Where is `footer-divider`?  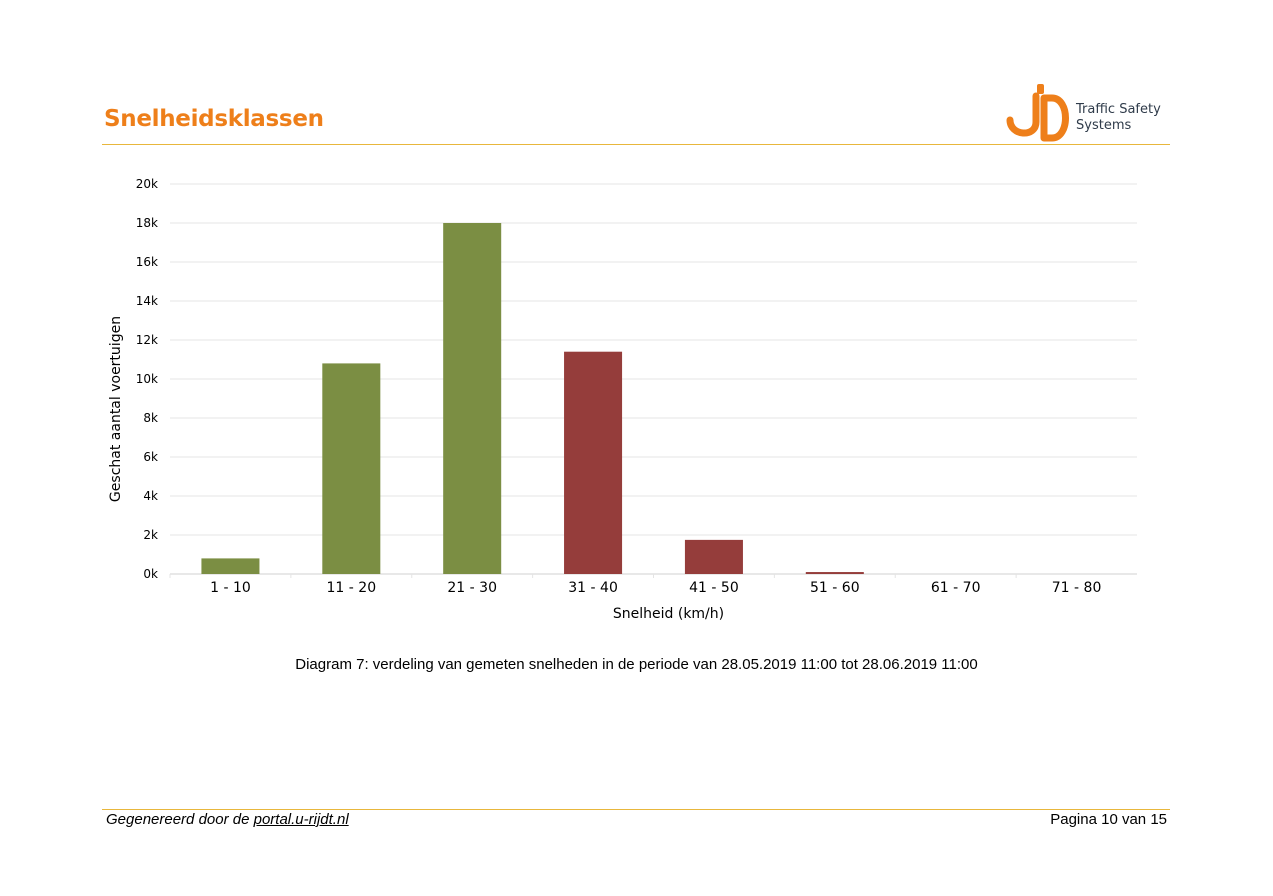 footer-divider is located at coordinates (636, 809).